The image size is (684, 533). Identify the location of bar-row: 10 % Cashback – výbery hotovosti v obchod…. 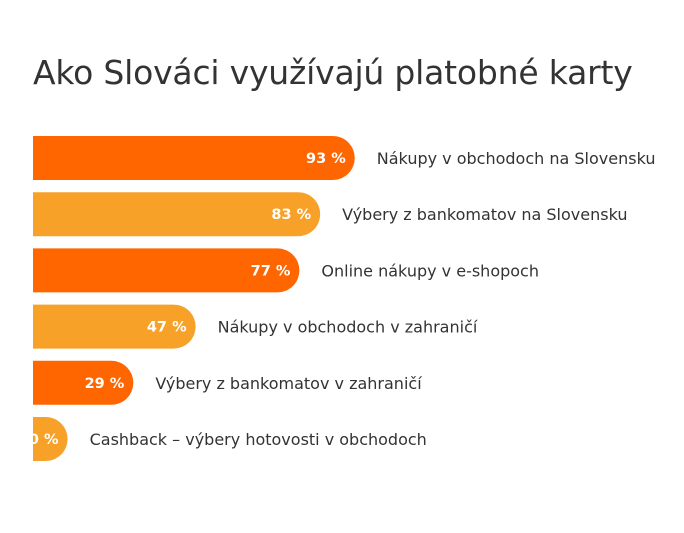
(223, 439).